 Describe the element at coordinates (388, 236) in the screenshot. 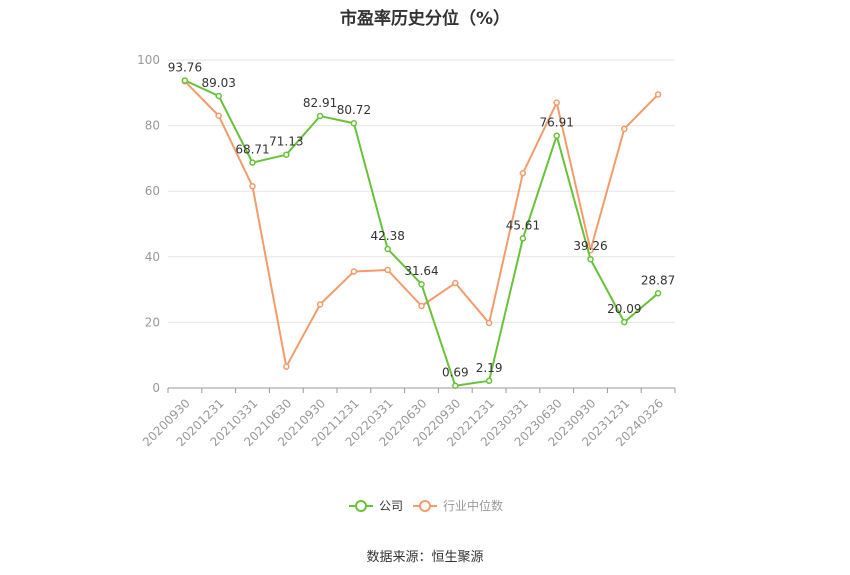

I see `data-label: 42.38` at that location.